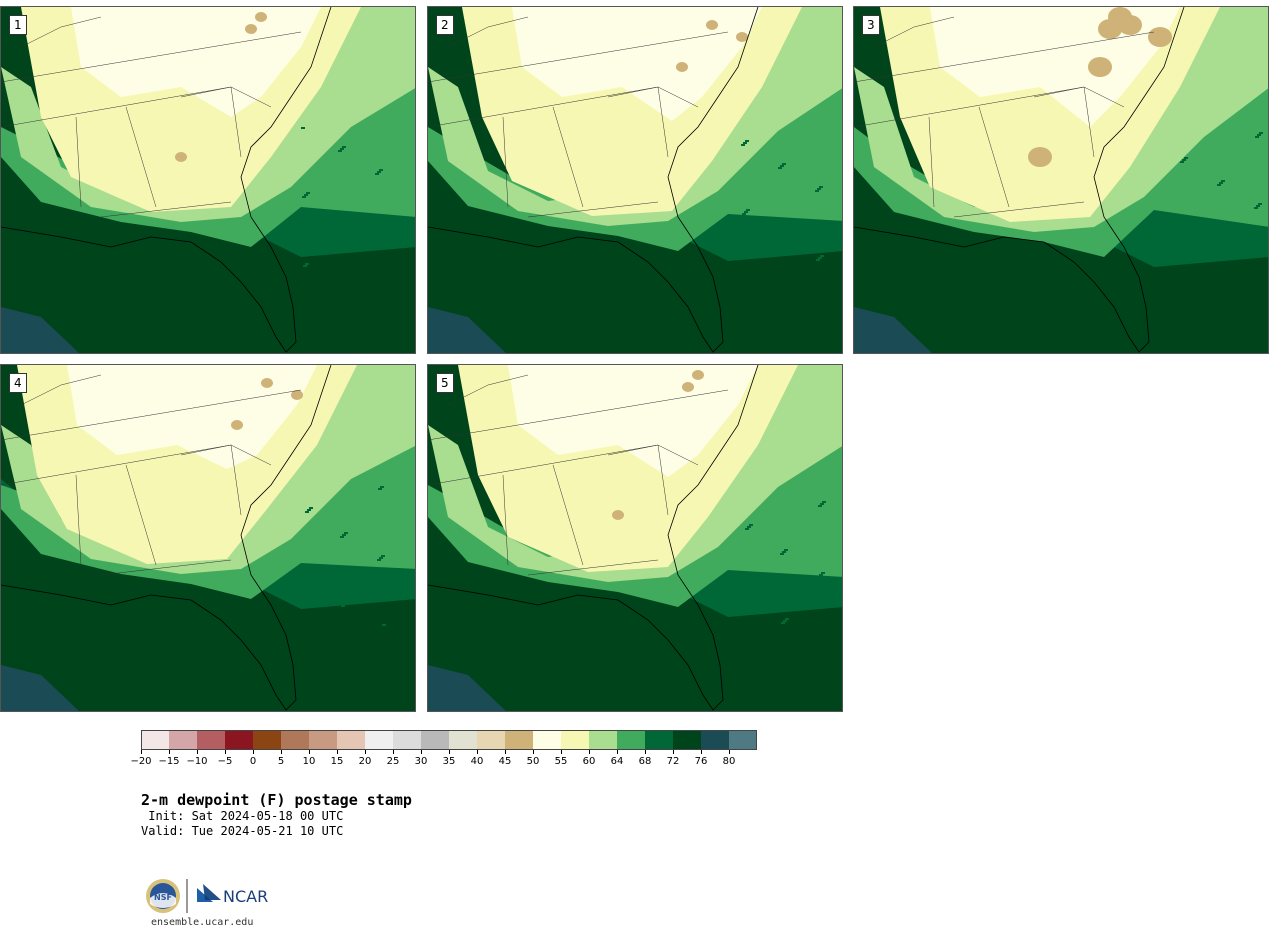 The width and height of the screenshot is (1280, 936). I want to click on init-time: Init: Sat 2024-05-18 00 UTC, so click(242, 816).